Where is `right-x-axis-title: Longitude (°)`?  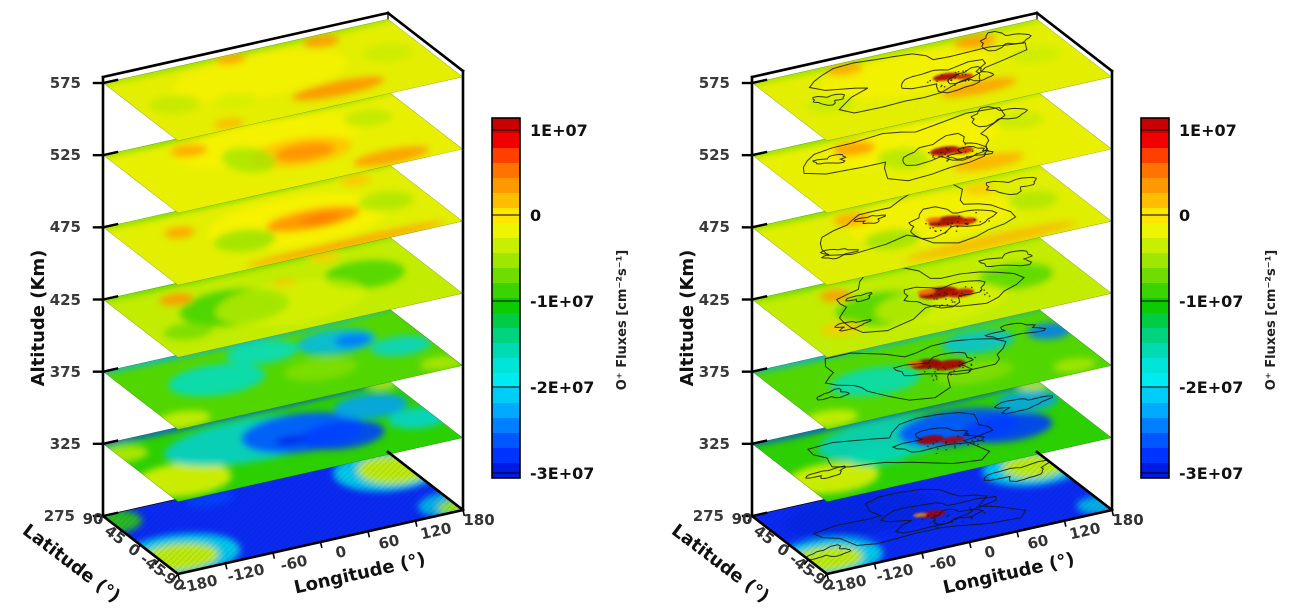 right-x-axis-title: Longitude (°) is located at coordinates (1008, 574).